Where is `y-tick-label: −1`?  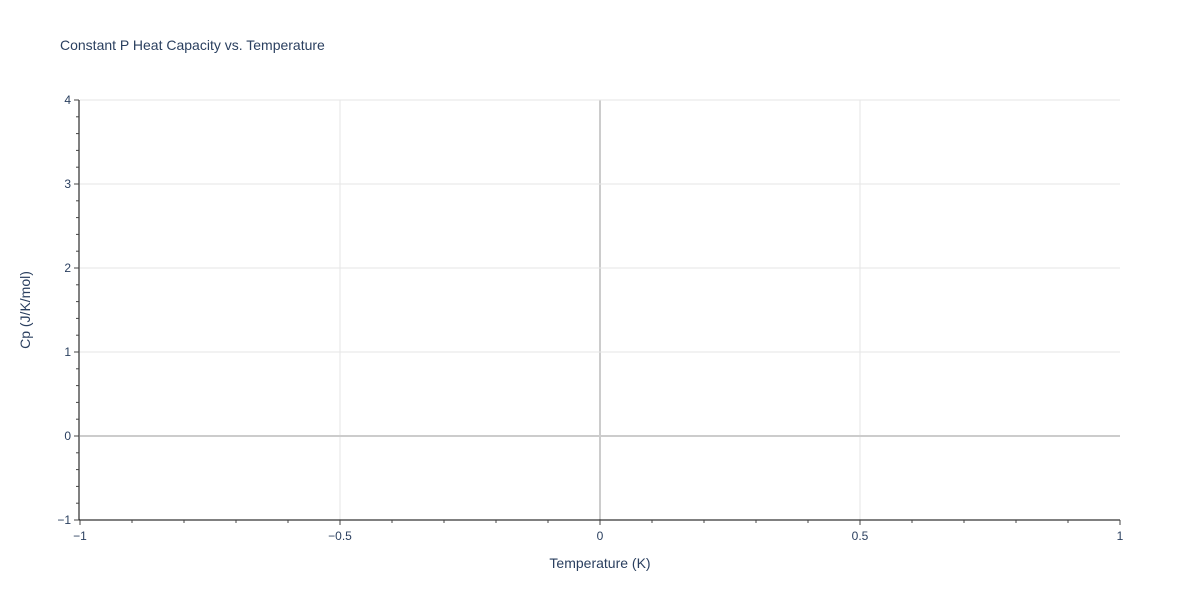 y-tick-label: −1 is located at coordinates (64, 520).